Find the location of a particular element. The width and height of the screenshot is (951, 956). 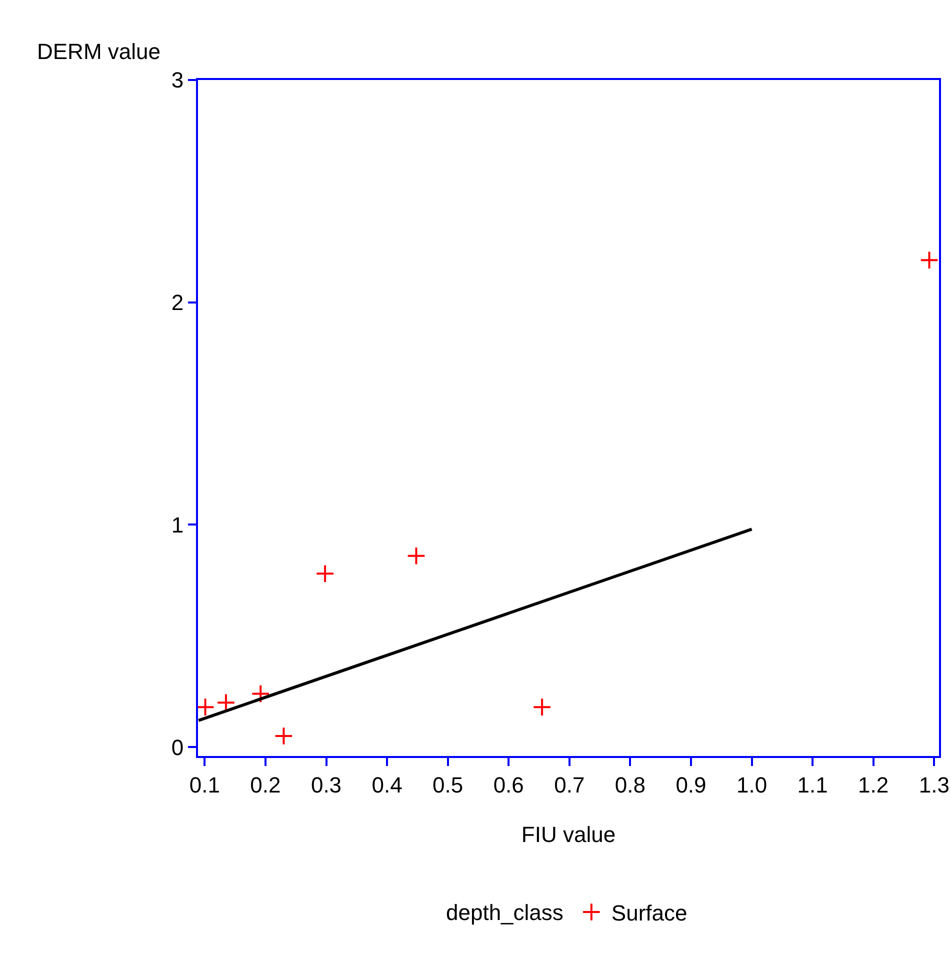

x-tick-label: 0.3 is located at coordinates (326, 785).